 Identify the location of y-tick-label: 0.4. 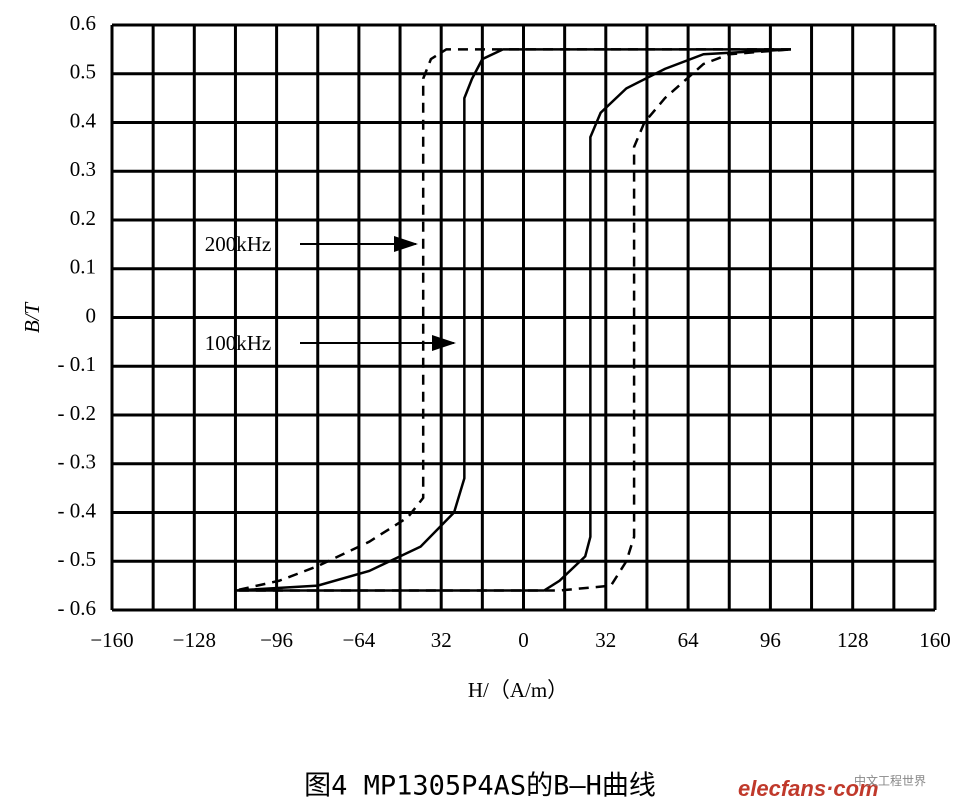
(83, 120).